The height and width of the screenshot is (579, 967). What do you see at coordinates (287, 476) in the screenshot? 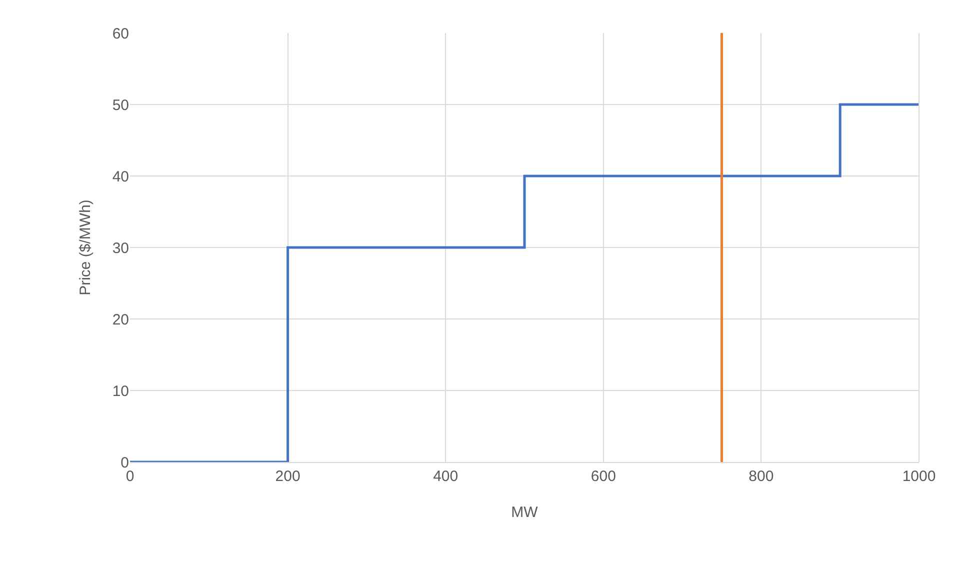
I see `x-tick-label: 200` at bounding box center [287, 476].